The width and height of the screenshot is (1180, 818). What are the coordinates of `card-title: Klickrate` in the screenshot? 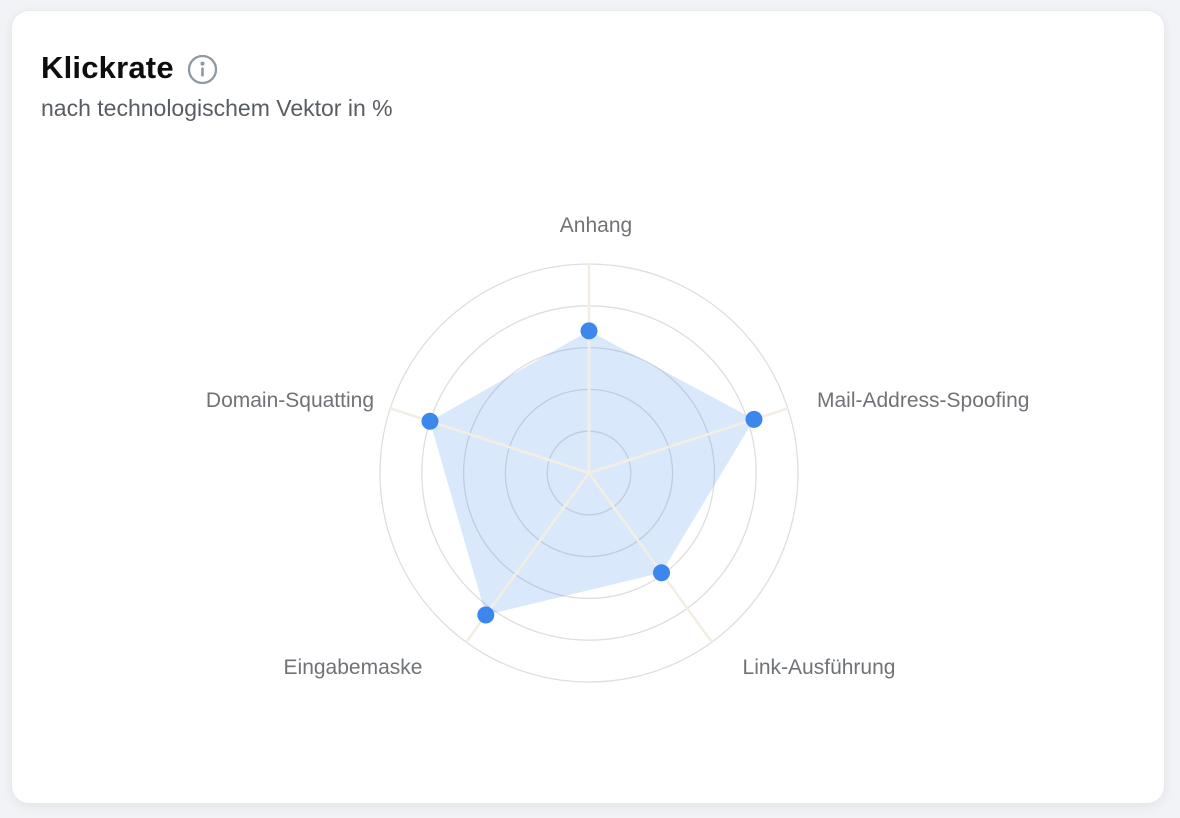 It's located at (107, 67).